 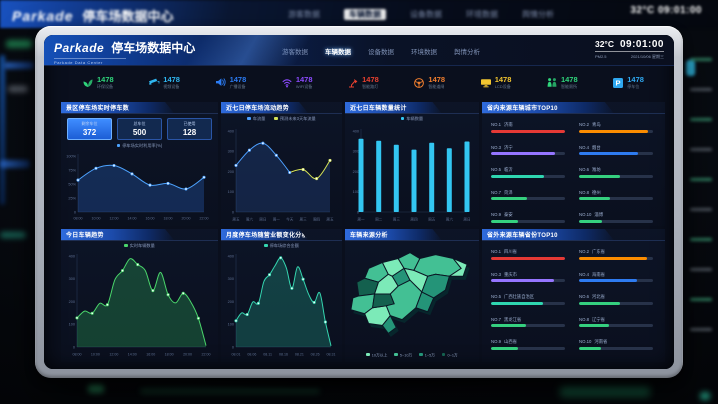 I want to click on svg-text: 22:00, so click(x=204, y=219).